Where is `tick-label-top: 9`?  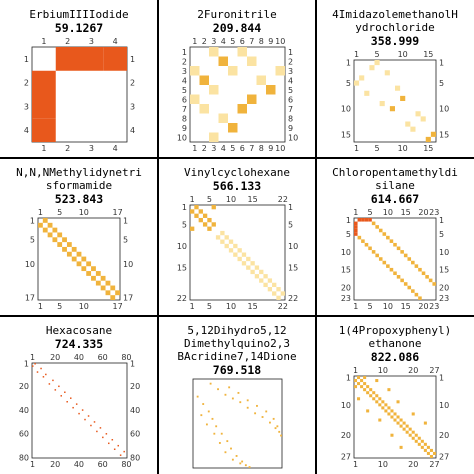 tick-label-top: 9 is located at coordinates (270, 41).